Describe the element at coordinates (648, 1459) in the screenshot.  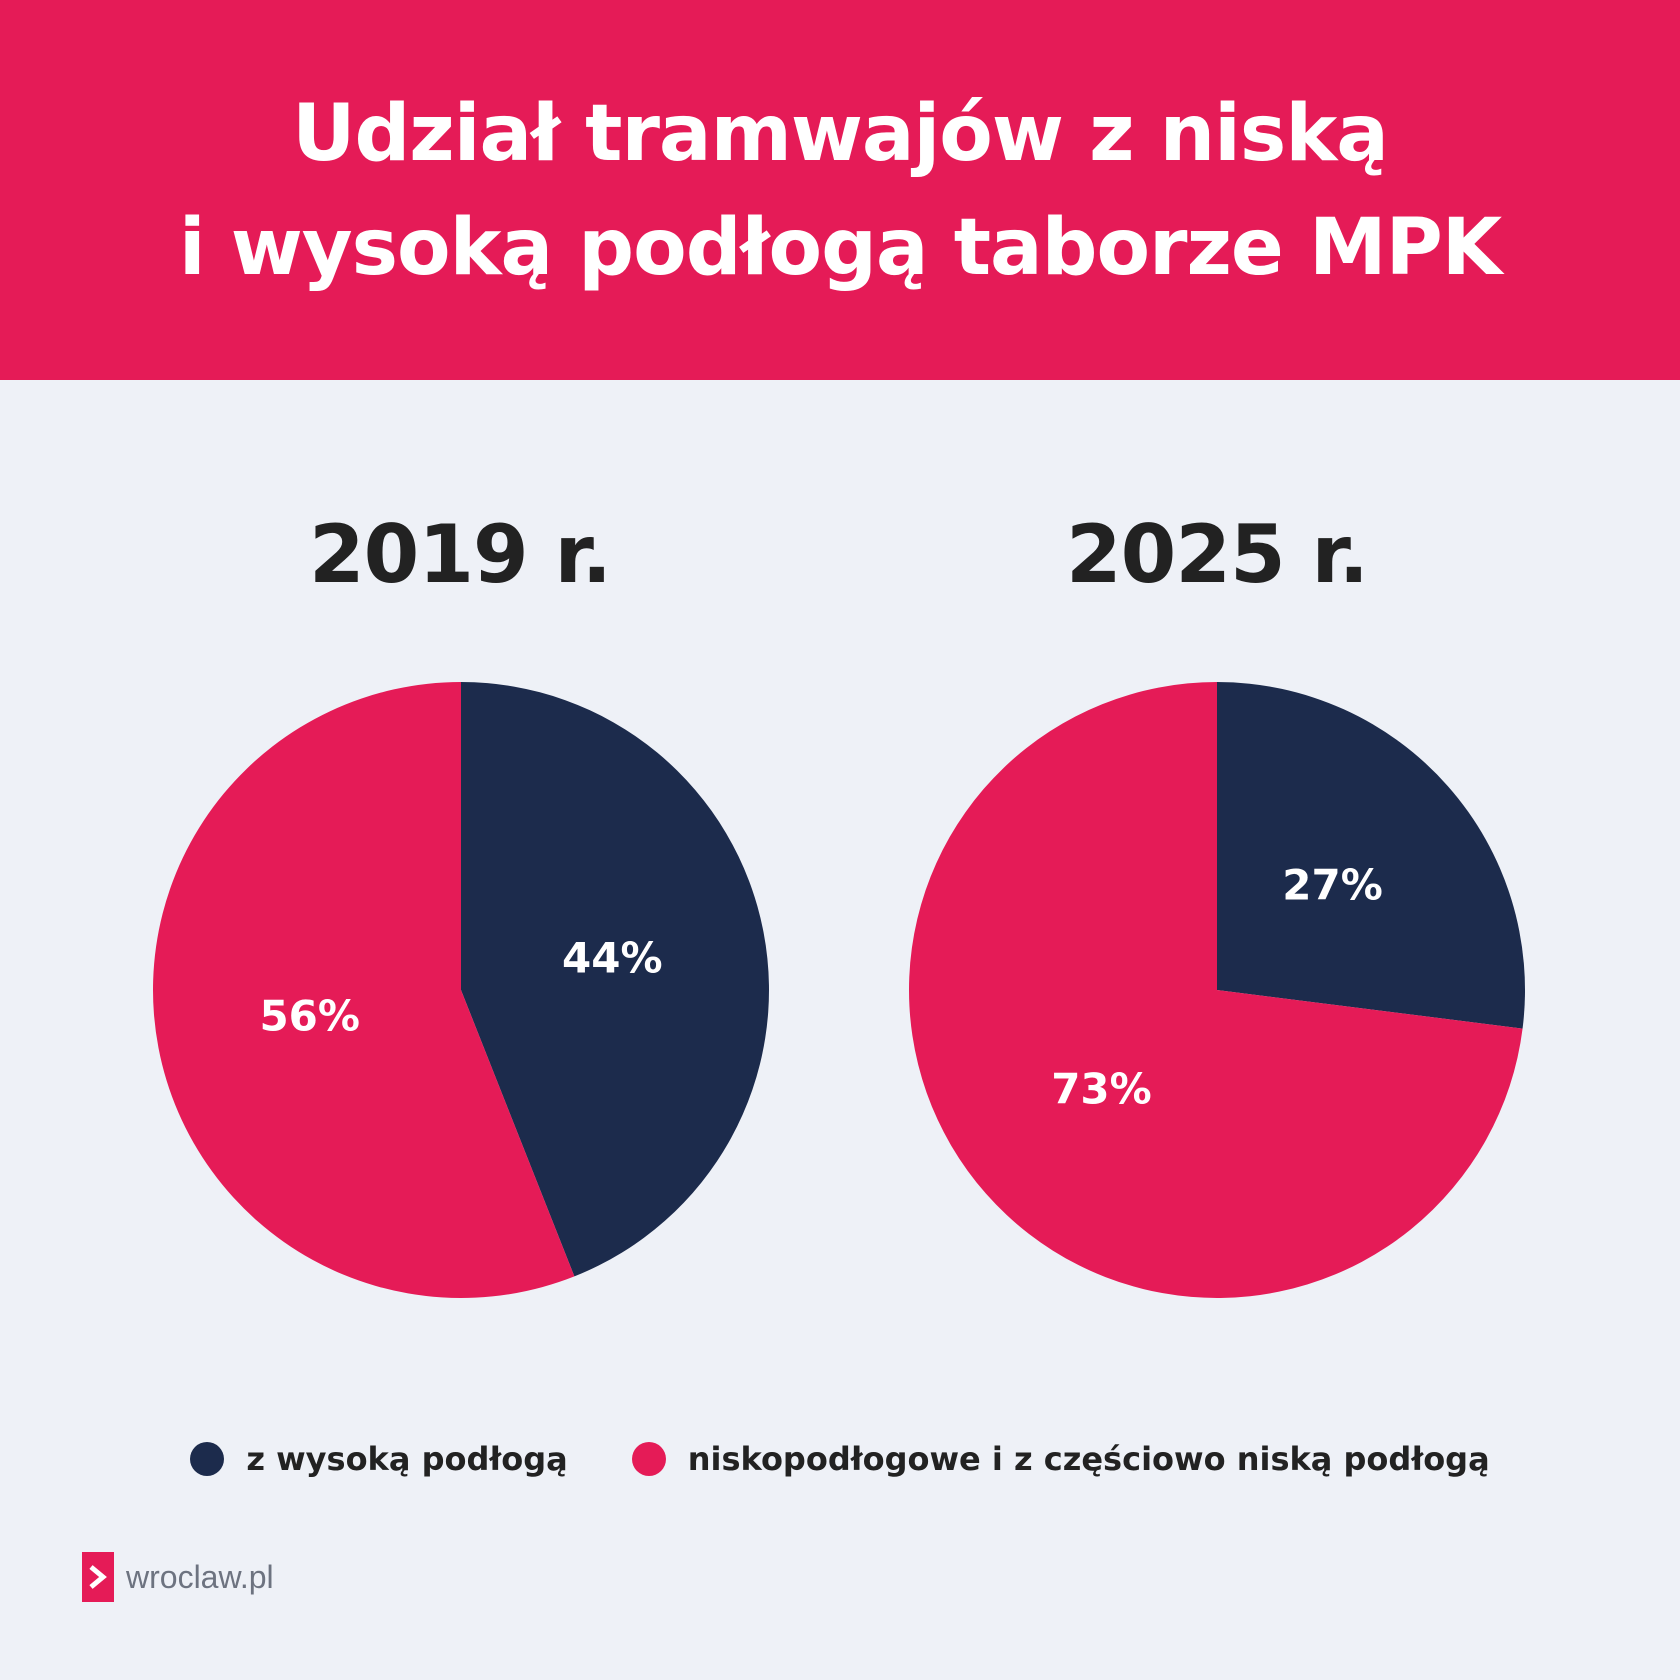
I see `legend-swatch-low-floor` at that location.